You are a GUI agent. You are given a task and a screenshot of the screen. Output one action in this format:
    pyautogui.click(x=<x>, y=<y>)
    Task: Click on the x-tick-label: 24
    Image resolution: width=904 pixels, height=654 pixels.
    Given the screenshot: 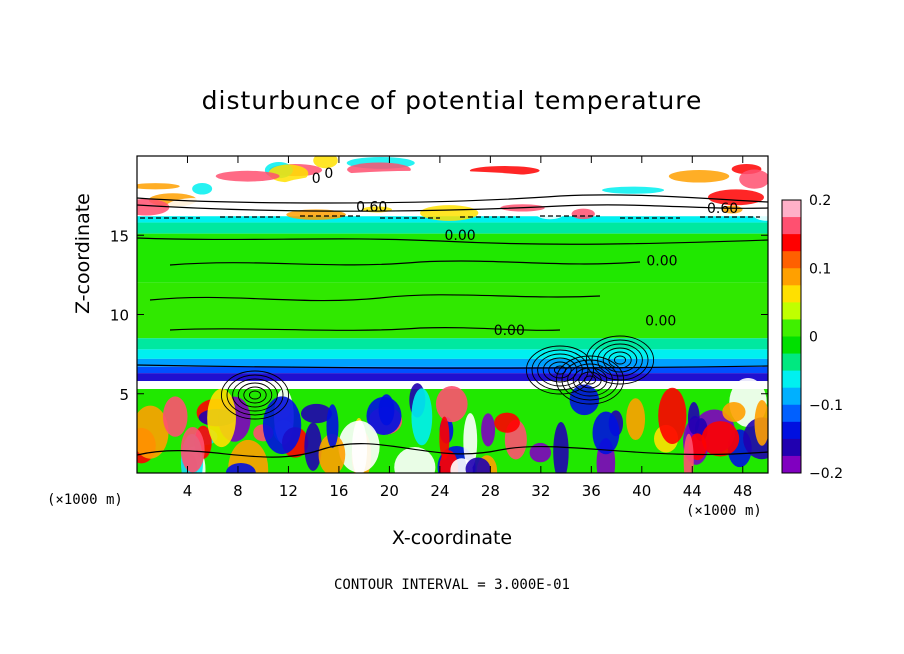 What is the action you would take?
    pyautogui.click(x=439, y=491)
    